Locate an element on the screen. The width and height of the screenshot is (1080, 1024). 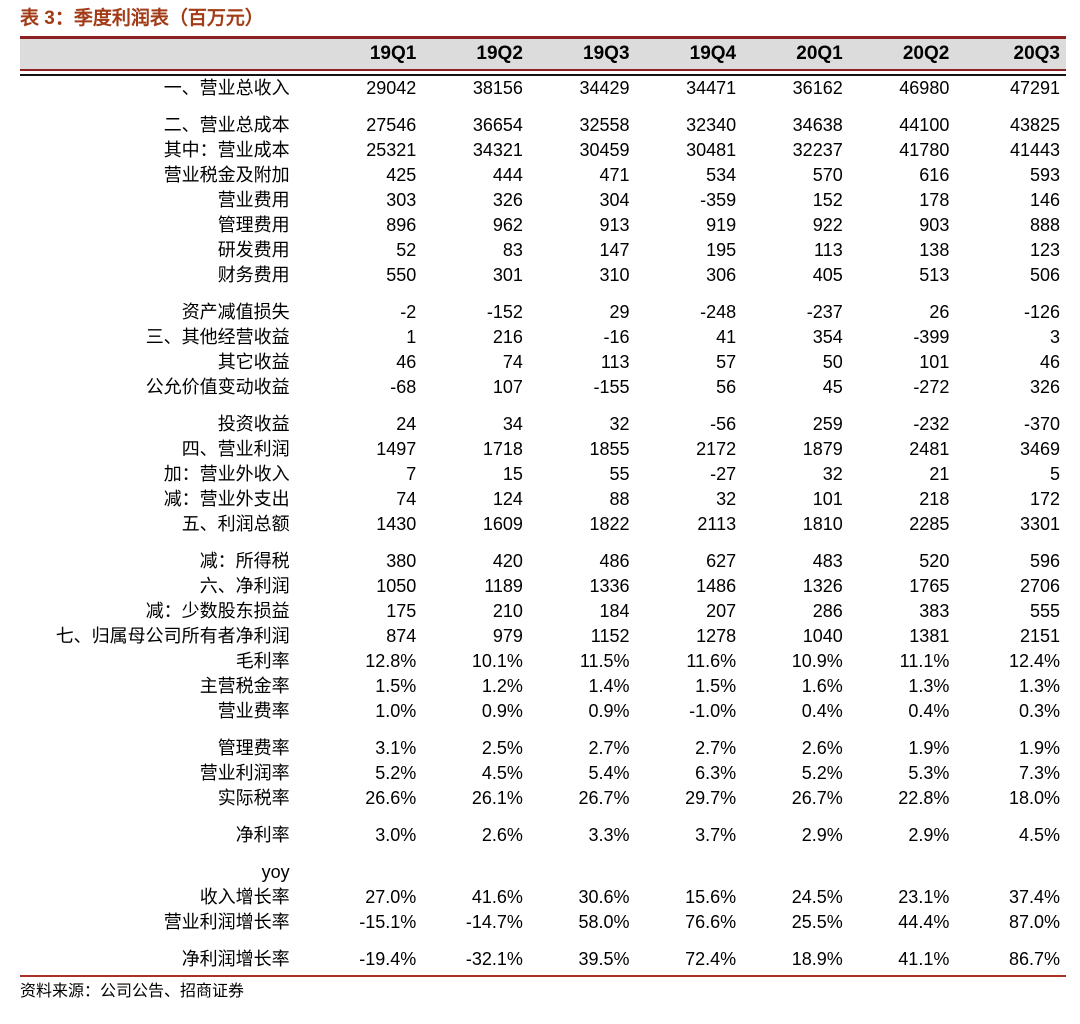
value-cell: 405 is located at coordinates (827, 275).